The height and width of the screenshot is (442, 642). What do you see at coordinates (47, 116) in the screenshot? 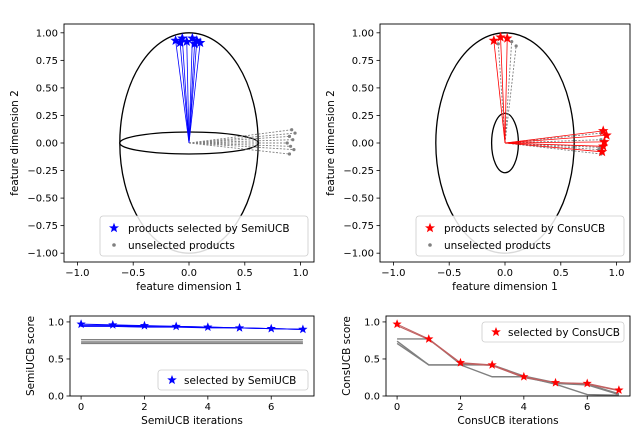
I see `y-tick-label: 0.25` at bounding box center [47, 116].